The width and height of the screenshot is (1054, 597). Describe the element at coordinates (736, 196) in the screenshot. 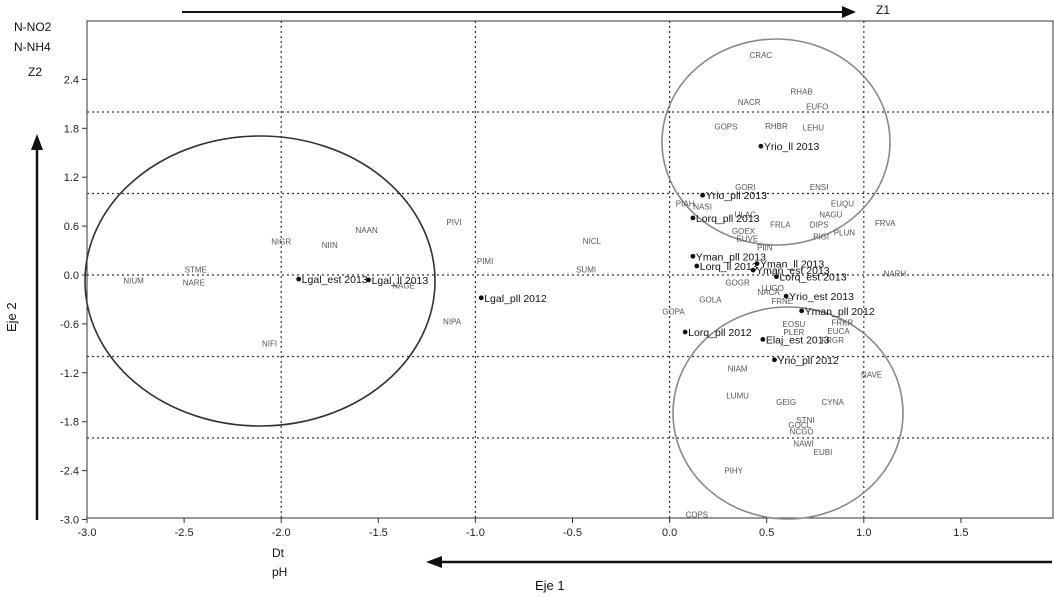

I see `sample-label: Yrio_pll 2013` at that location.